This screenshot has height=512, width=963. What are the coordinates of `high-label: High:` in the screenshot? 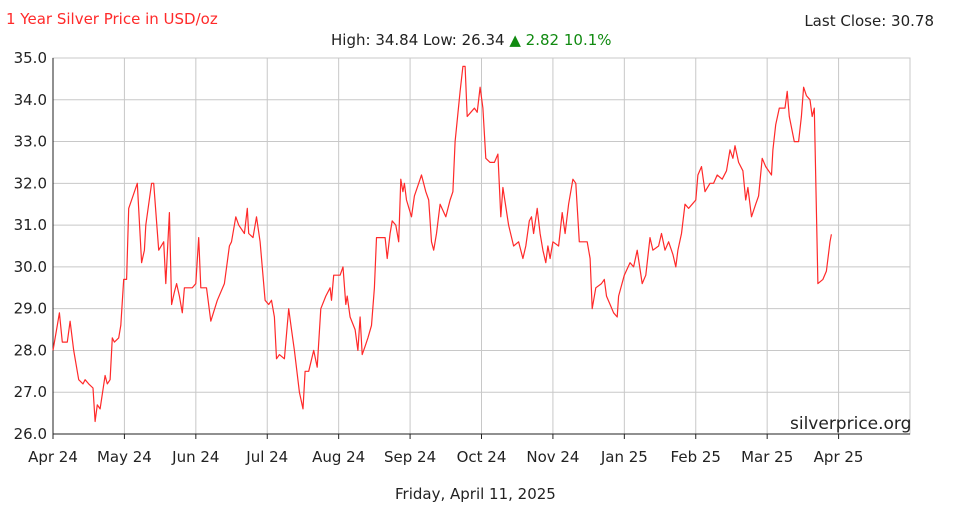 It's located at (351, 40).